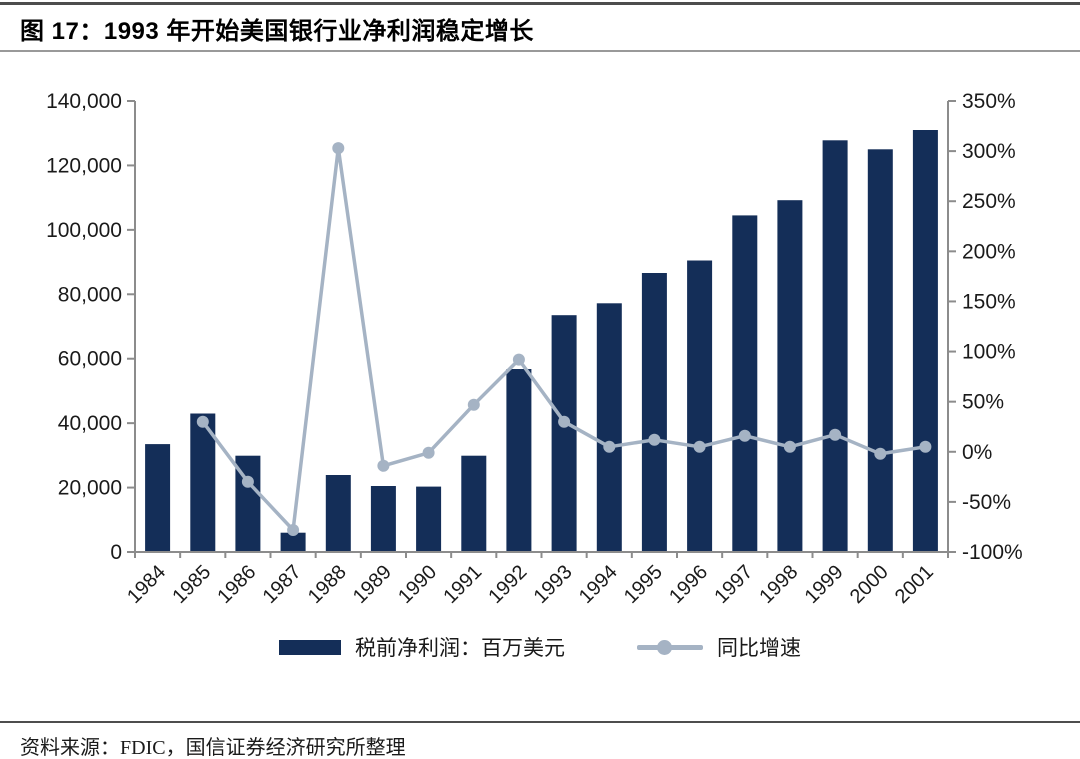 The image size is (1080, 759). What do you see at coordinates (84, 165) in the screenshot?
I see `left-axis-tick-label: 120,000` at bounding box center [84, 165].